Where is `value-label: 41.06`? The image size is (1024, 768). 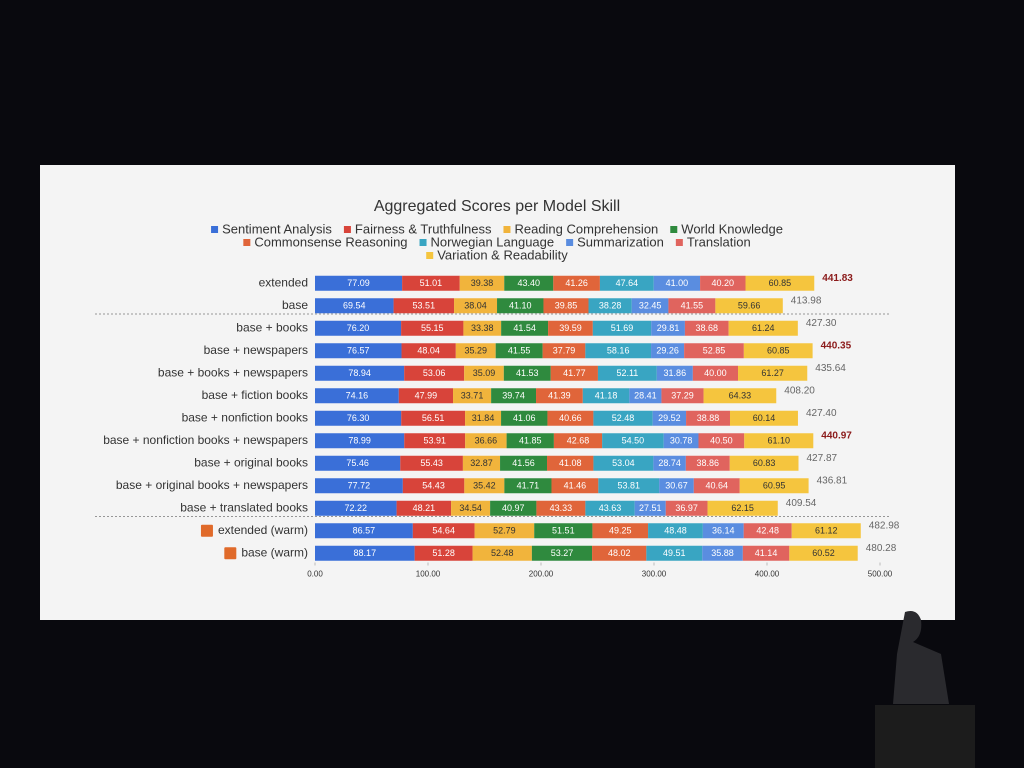
value-label: 41.06 is located at coordinates (524, 418).